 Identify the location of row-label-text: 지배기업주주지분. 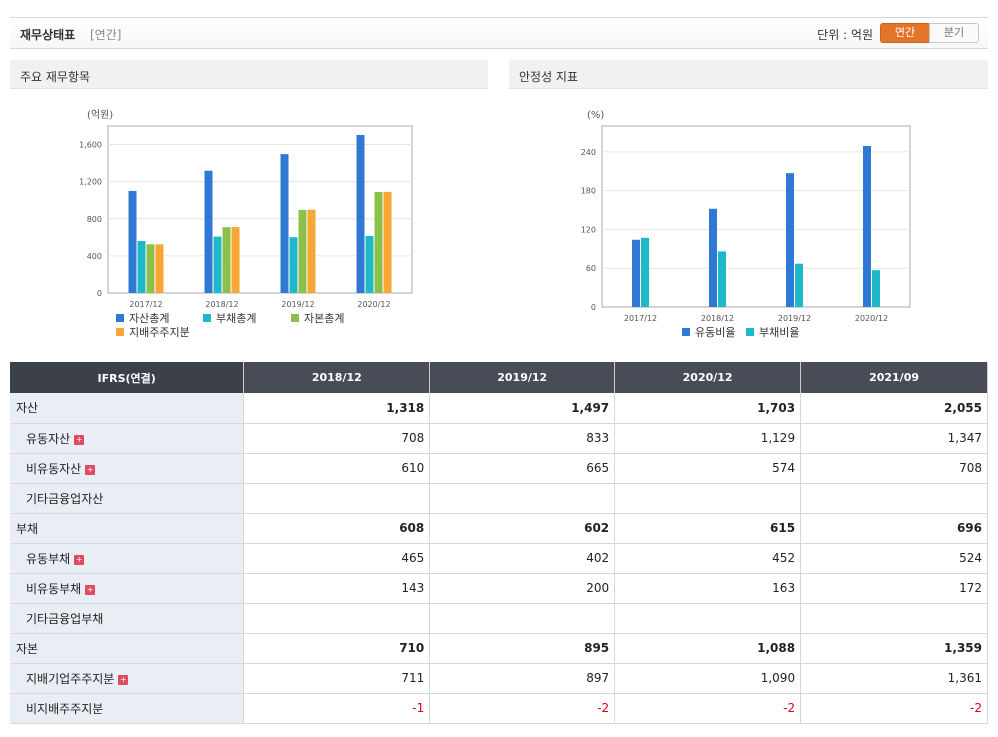
(70, 678).